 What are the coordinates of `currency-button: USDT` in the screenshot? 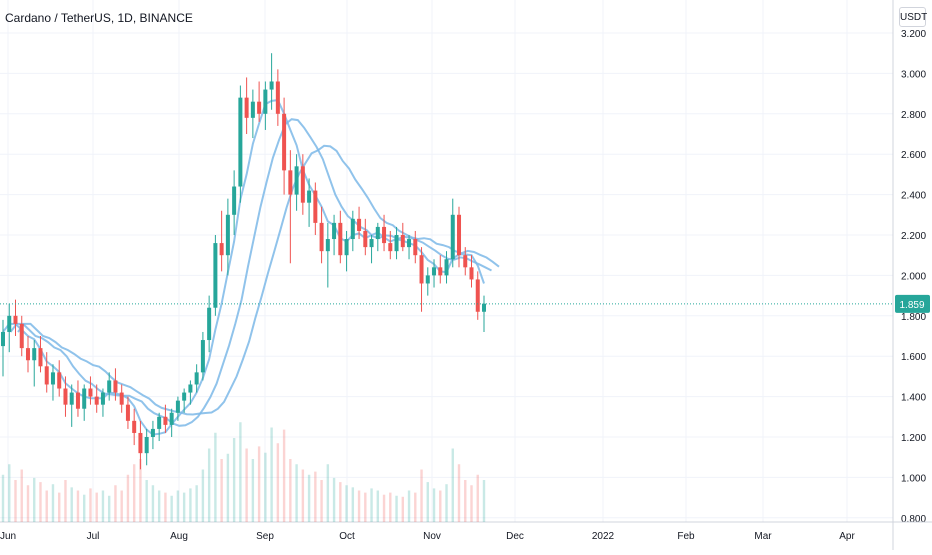 It's located at (913, 17).